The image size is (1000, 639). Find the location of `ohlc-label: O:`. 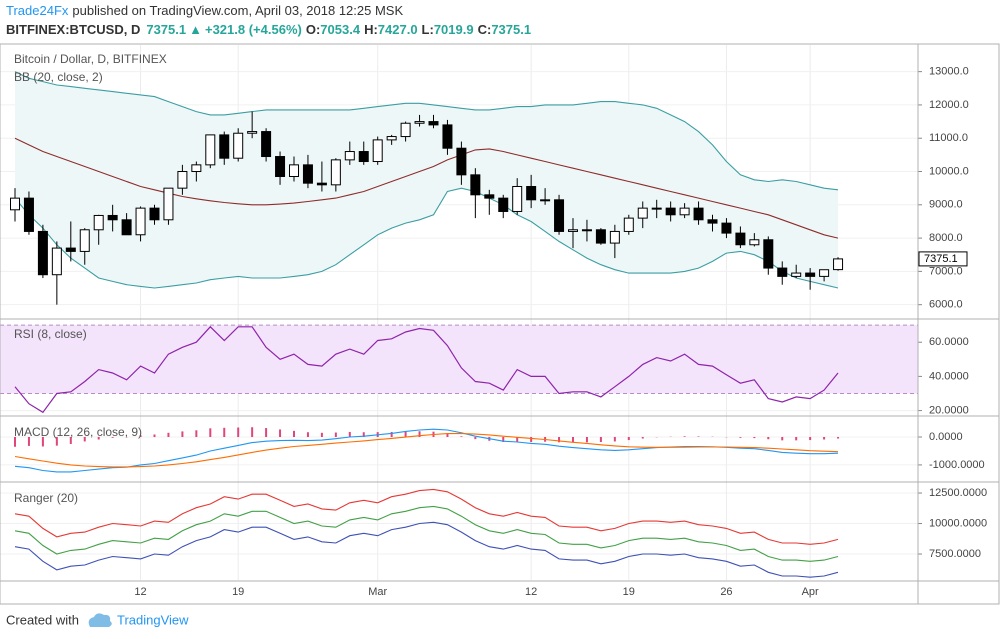

ohlc-label: O: is located at coordinates (313, 29).